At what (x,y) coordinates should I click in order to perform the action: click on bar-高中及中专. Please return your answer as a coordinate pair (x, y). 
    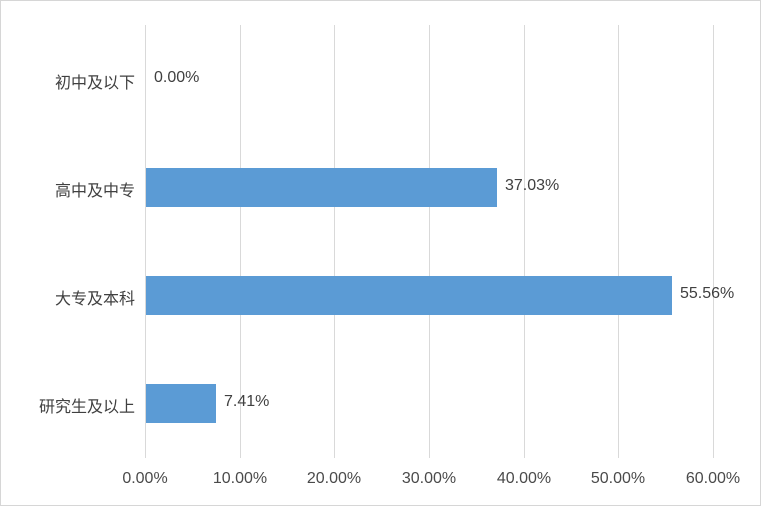
    Looking at the image, I should click on (321, 187).